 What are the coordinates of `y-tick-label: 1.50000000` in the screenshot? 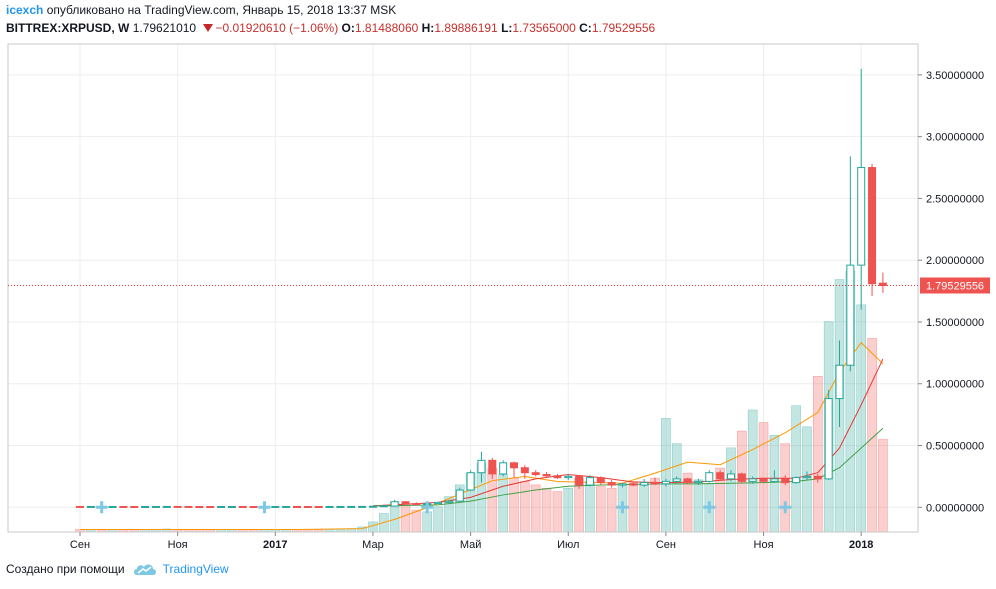 It's located at (955, 323).